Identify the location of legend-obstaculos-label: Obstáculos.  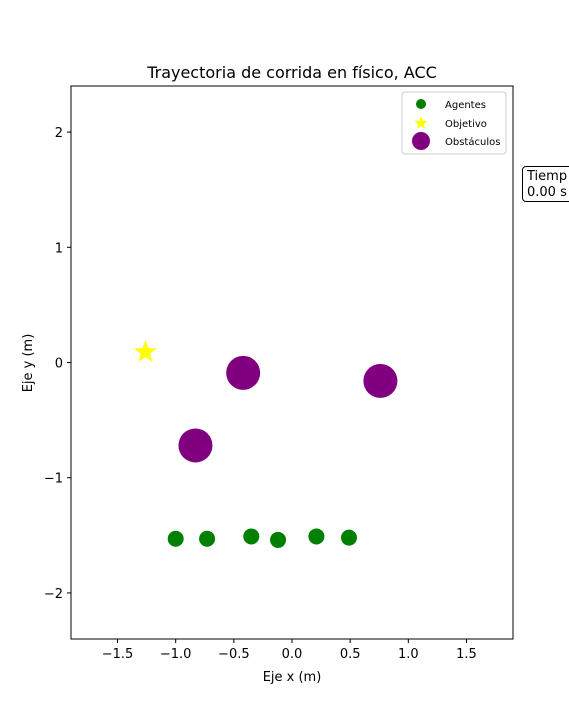
(472, 142).